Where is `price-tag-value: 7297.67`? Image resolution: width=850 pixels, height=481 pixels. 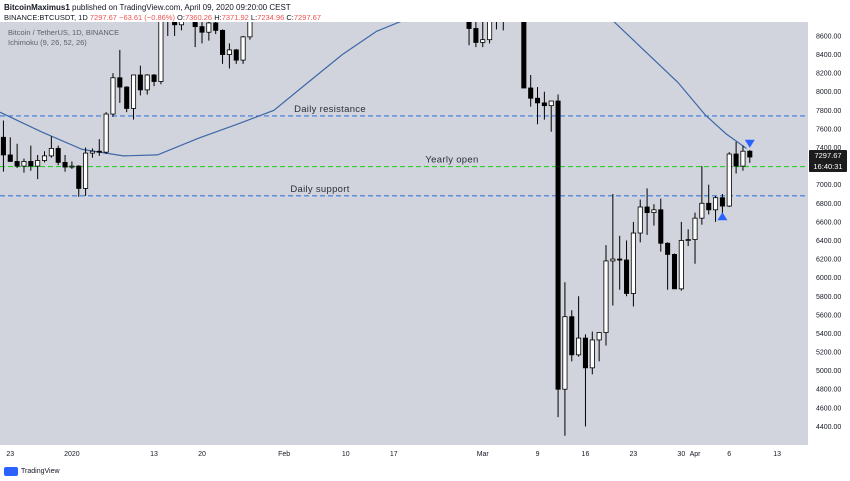 price-tag-value: 7297.67 is located at coordinates (827, 155).